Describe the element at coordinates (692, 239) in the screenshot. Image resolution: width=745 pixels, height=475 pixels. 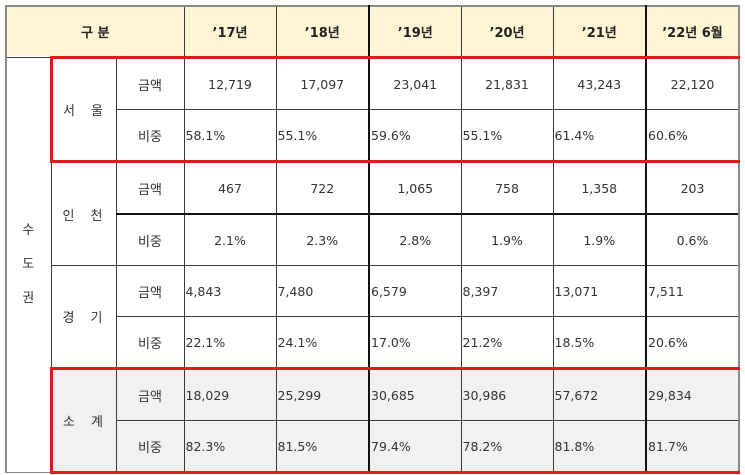
I see `cell-value: 0.6%` at that location.